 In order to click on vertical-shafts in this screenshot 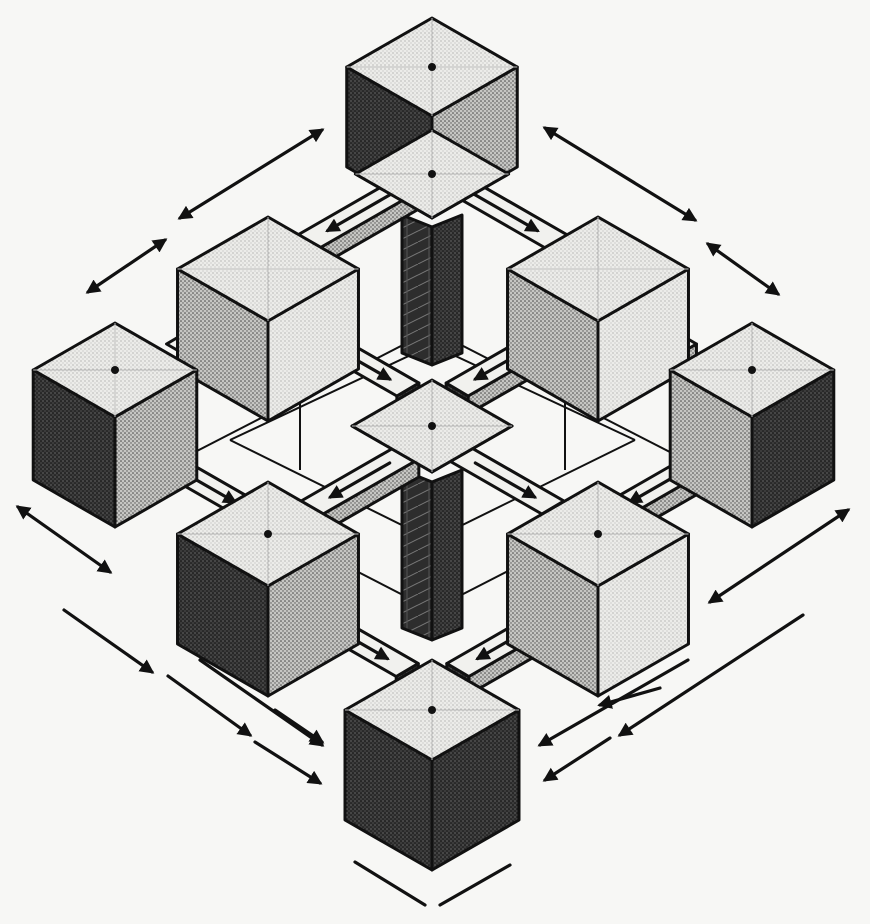, I will do `click(432, 427)`.